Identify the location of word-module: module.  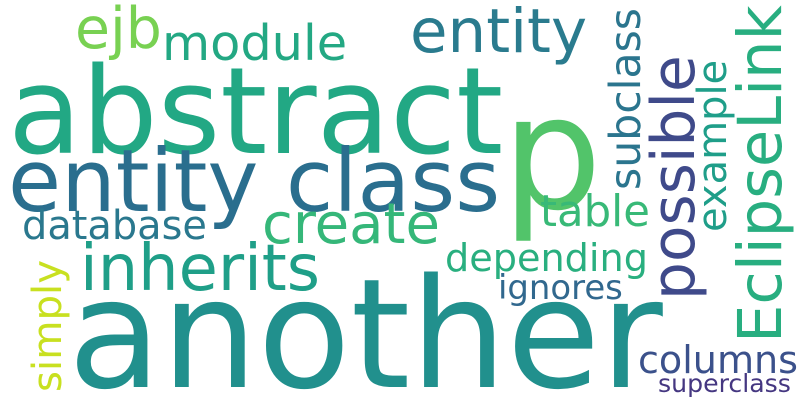
(255, 43).